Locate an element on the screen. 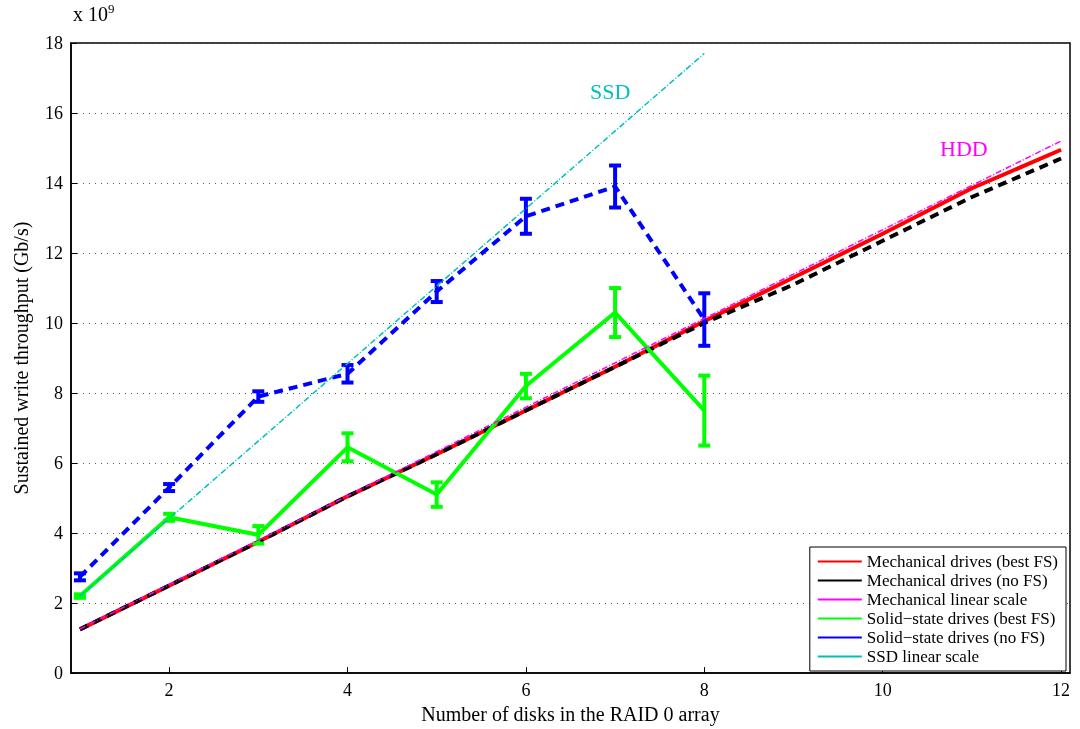  x-tick-label: 10 is located at coordinates (882, 690).